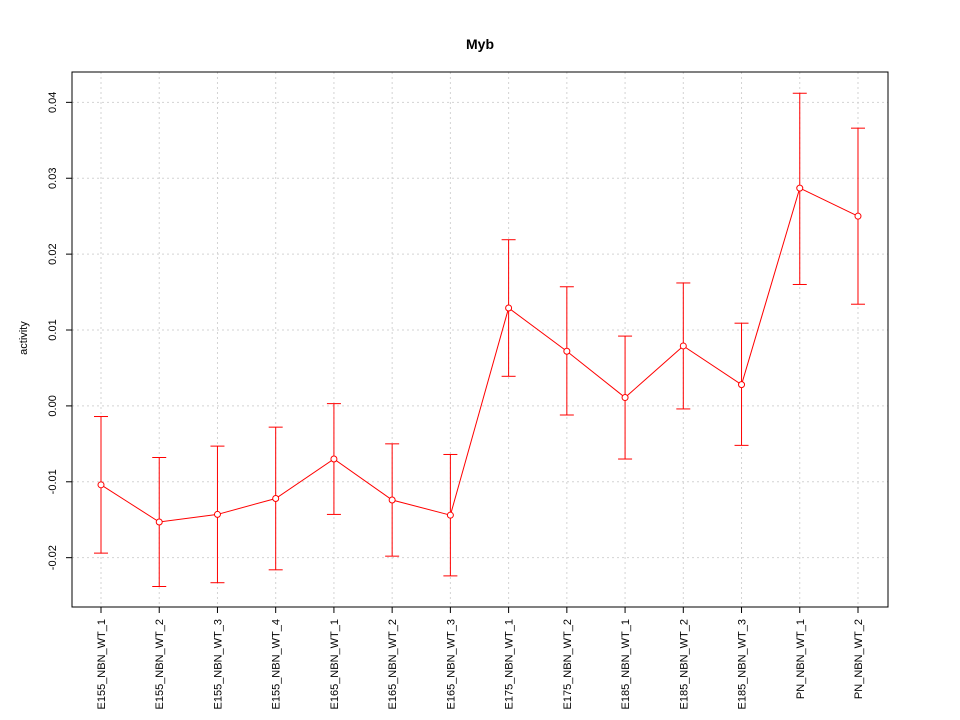  Describe the element at coordinates (59, 331) in the screenshot. I see `y-axis: -0.02 -0.01 0.00 0.01 0.02 0.03 0.04` at that location.